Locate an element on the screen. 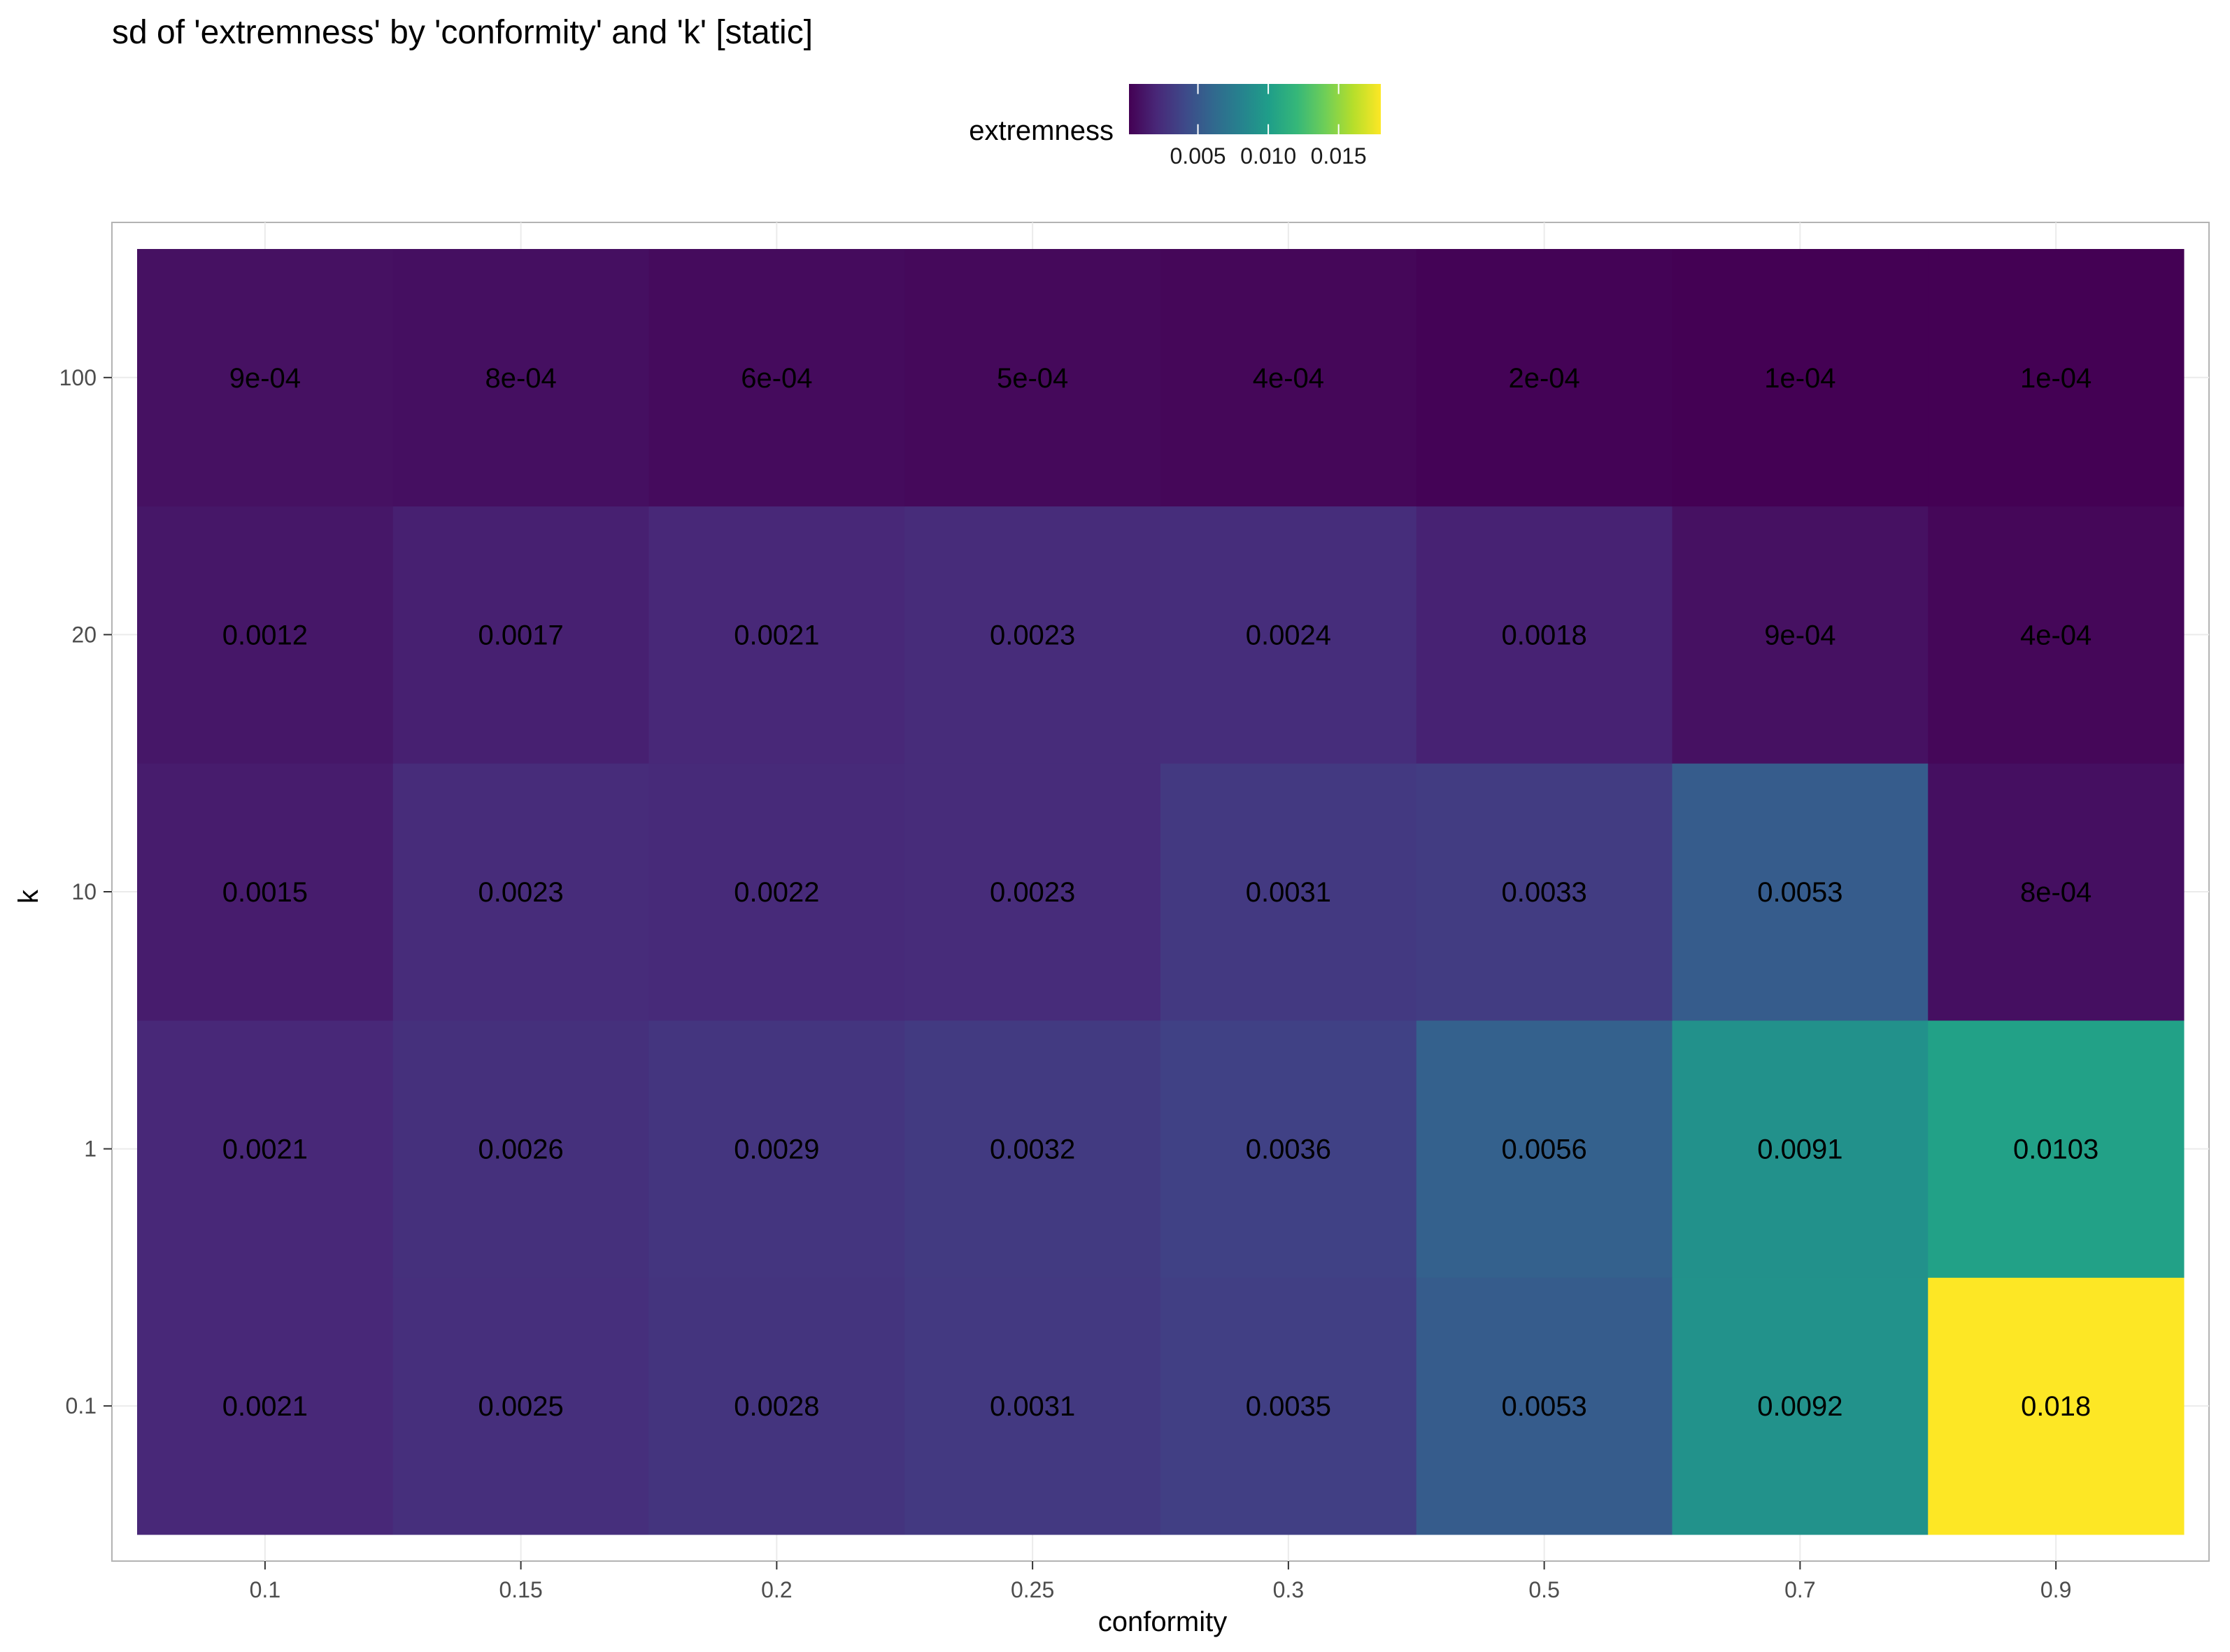  cell-value-label: 0.0091 is located at coordinates (1799, 1149).